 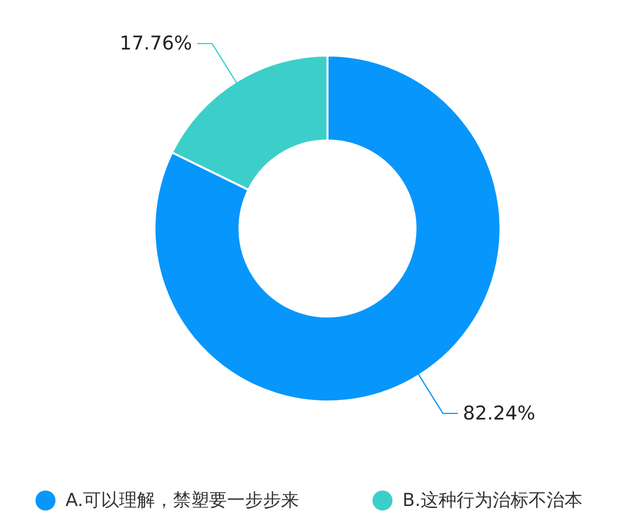 What do you see at coordinates (492, 500) in the screenshot?
I see `legend-label: B.这种行为治标不治本` at bounding box center [492, 500].